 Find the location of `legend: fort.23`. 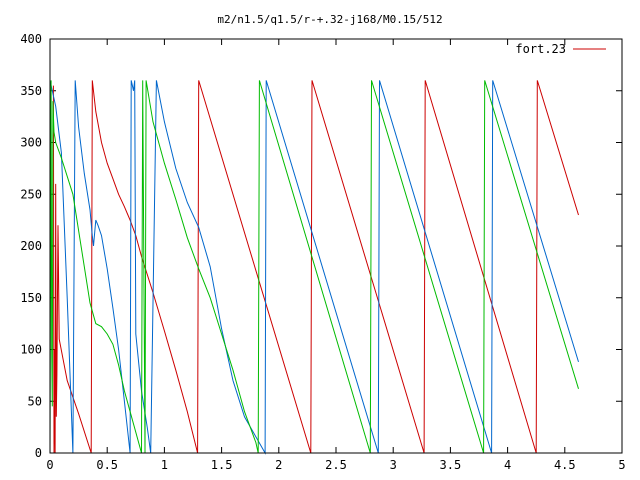

legend: fort.23 is located at coordinates (560, 49).